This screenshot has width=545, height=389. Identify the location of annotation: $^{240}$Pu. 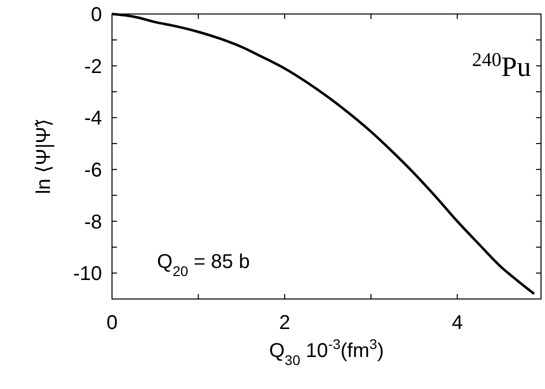
(501, 66).